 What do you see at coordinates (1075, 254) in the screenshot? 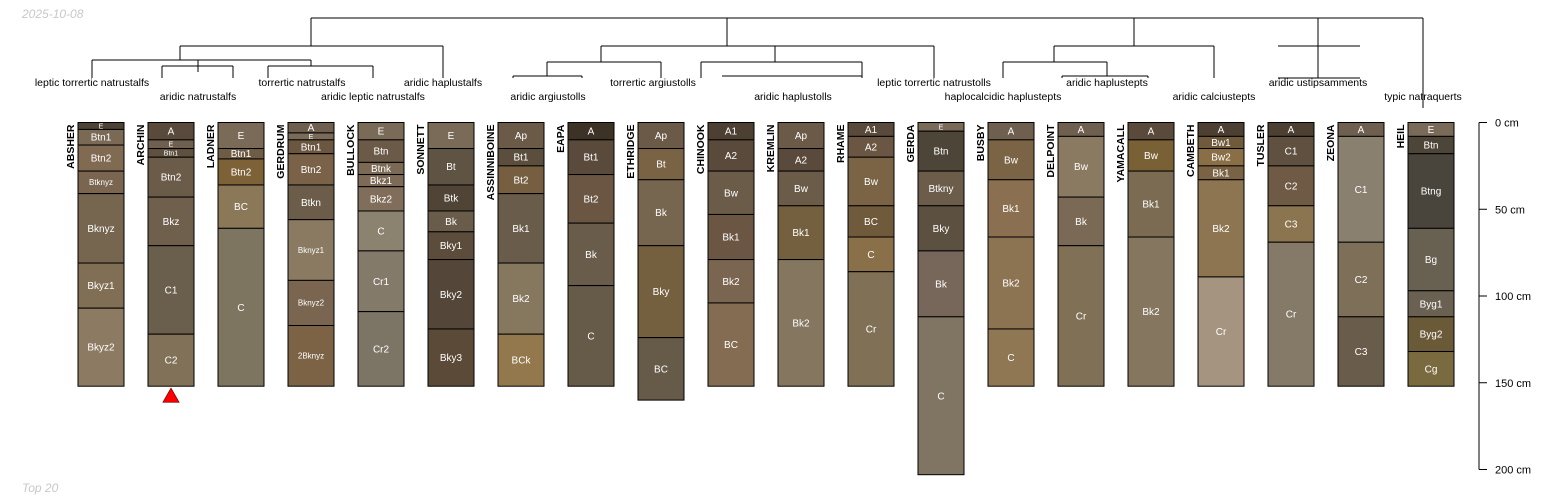
I see `soil-profile-delpoint: A Bw Bk Cr DELPOINT` at bounding box center [1075, 254].